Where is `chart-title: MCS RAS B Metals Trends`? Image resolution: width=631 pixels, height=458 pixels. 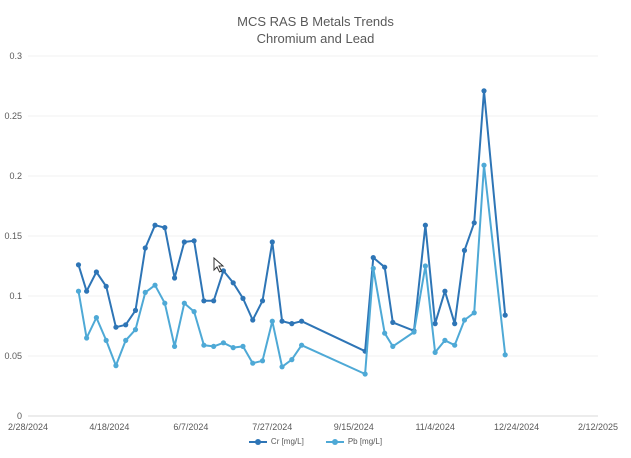 chart-title: MCS RAS B Metals Trends is located at coordinates (315, 21).